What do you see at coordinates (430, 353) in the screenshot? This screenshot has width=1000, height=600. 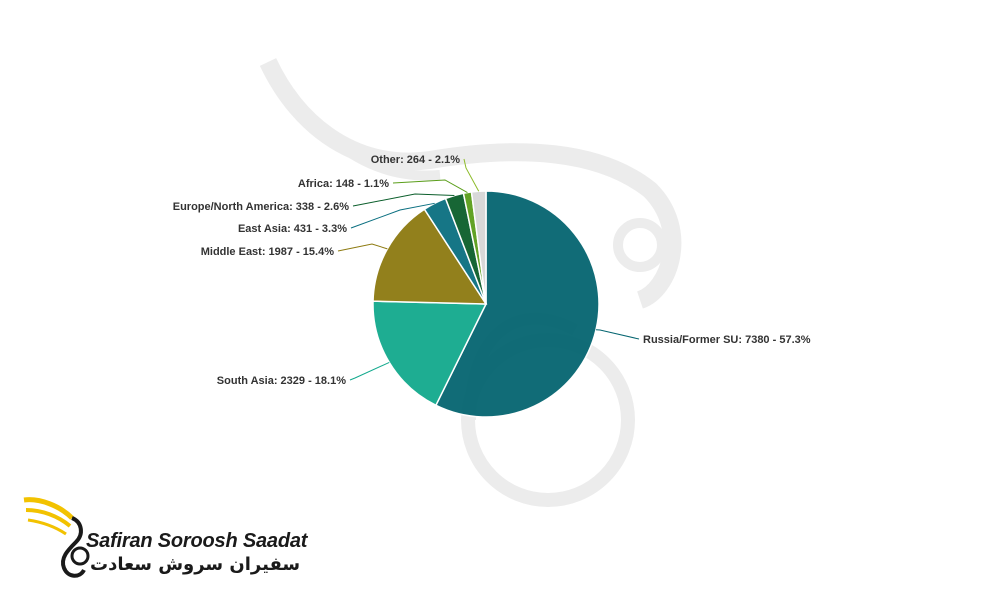 I see `pie-slice-south-asia` at bounding box center [430, 353].